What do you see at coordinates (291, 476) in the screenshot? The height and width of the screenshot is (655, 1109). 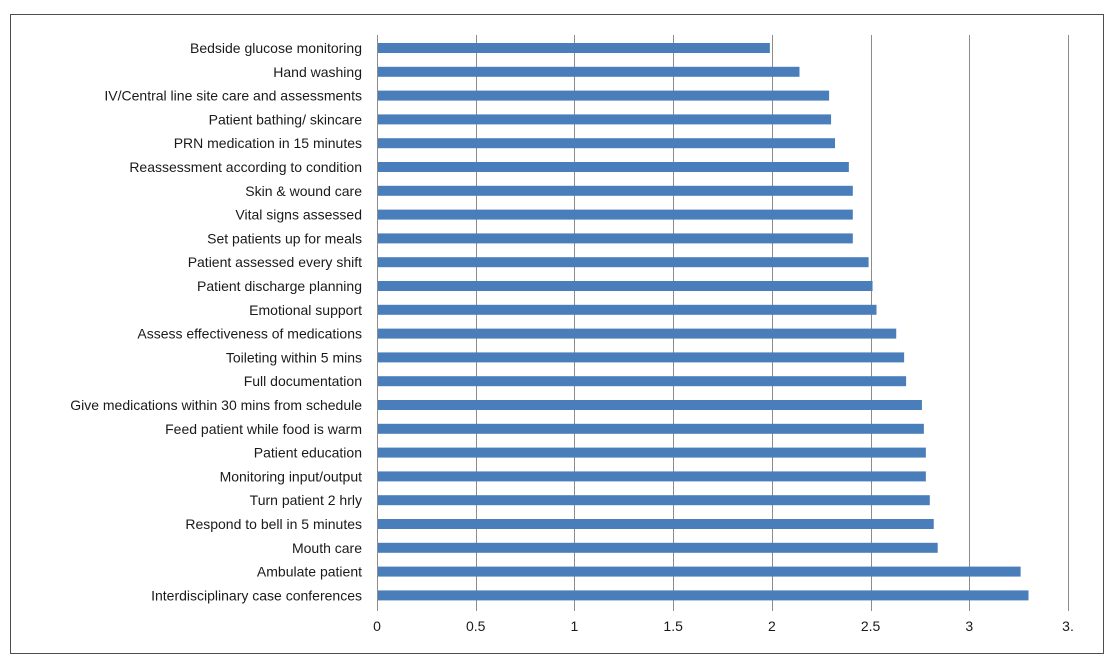 I see `category-label: Monitoring input/output` at bounding box center [291, 476].